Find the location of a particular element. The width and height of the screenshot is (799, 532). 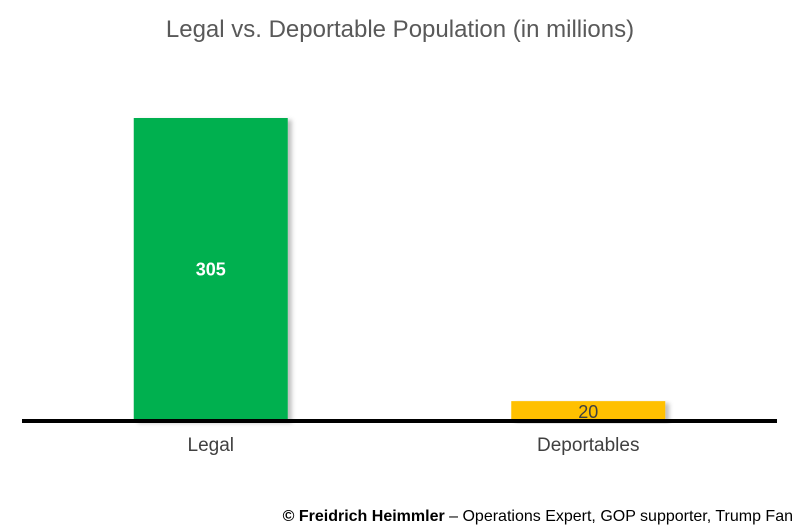

bar-deportables is located at coordinates (588, 411).